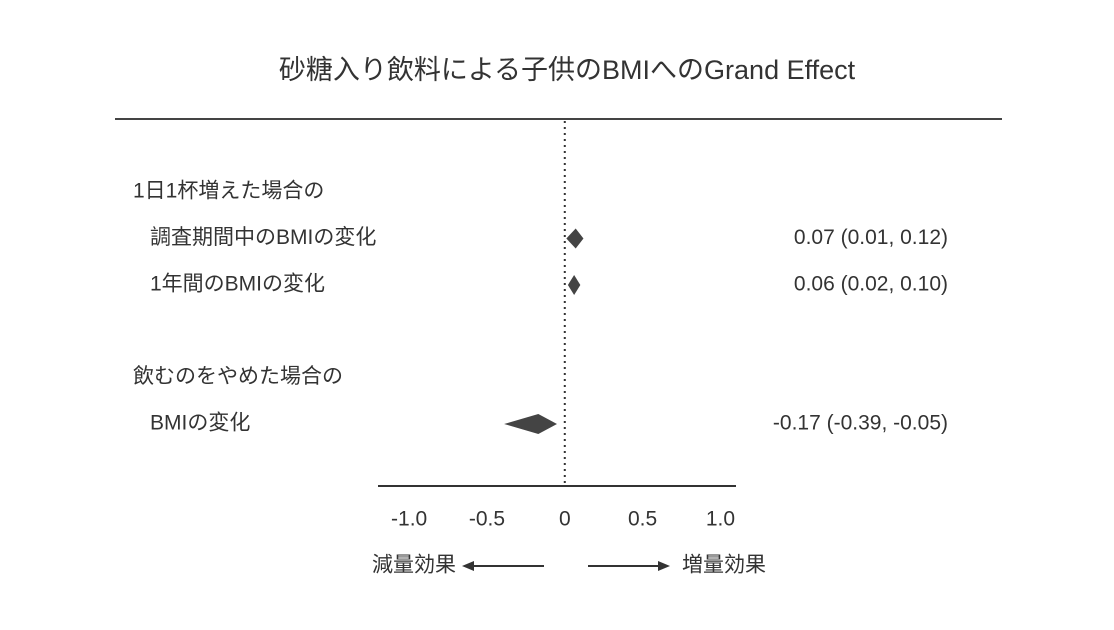 The width and height of the screenshot is (1114, 630). I want to click on value-label: 0.06 (0.02, 0.10), so click(871, 284).